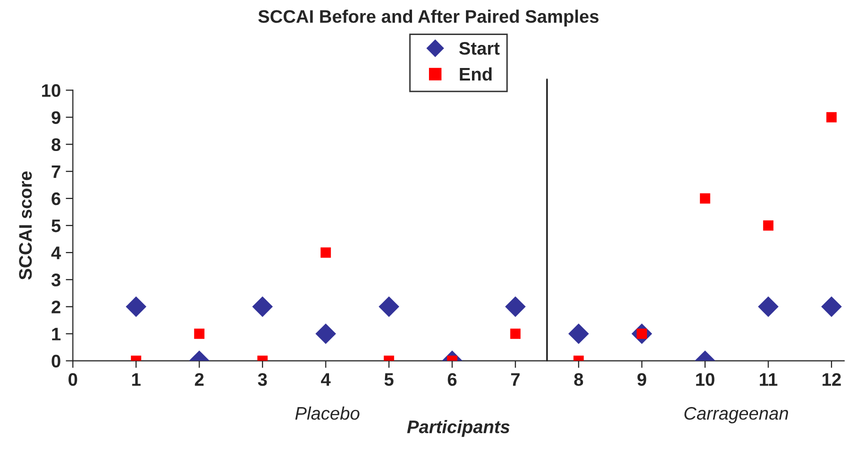 This screenshot has width=857, height=451. What do you see at coordinates (831, 379) in the screenshot?
I see `x-tick-label: 12` at bounding box center [831, 379].